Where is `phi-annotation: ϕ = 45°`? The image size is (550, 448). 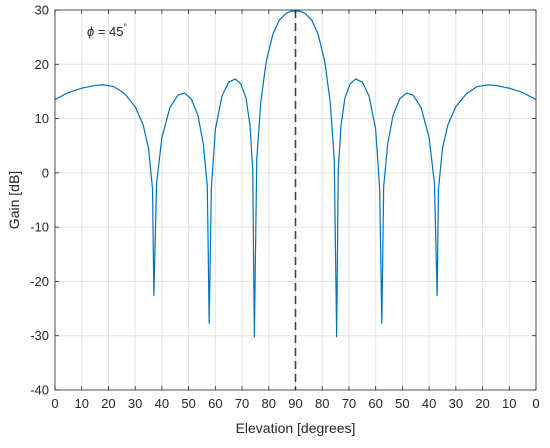
phi-annotation: ϕ = 45° is located at coordinates (107, 30).